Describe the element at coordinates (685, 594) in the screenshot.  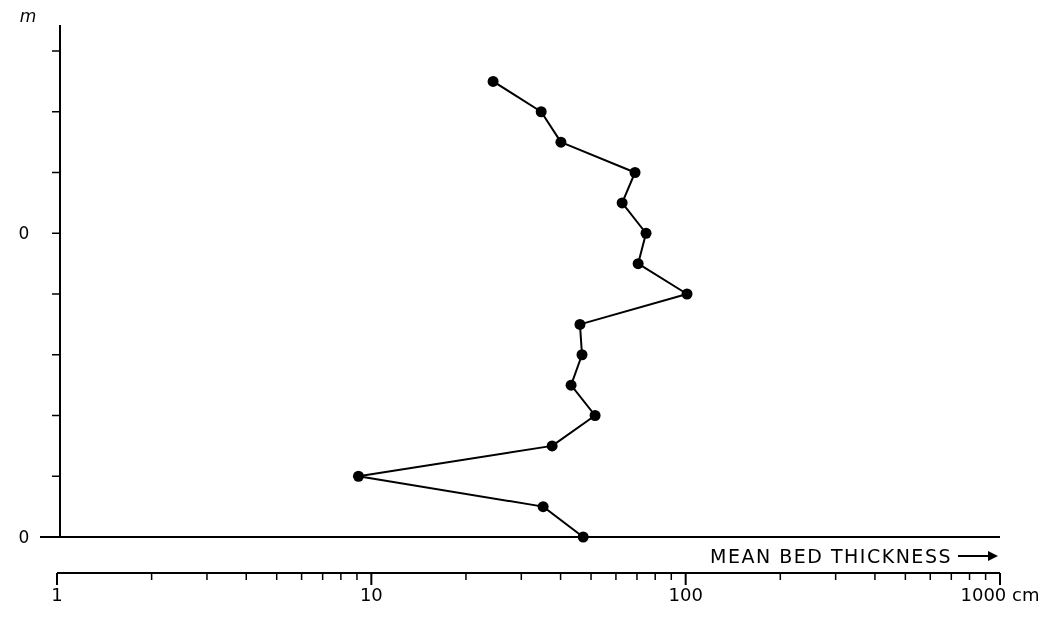
I see `x-tick-label: 100` at that location.